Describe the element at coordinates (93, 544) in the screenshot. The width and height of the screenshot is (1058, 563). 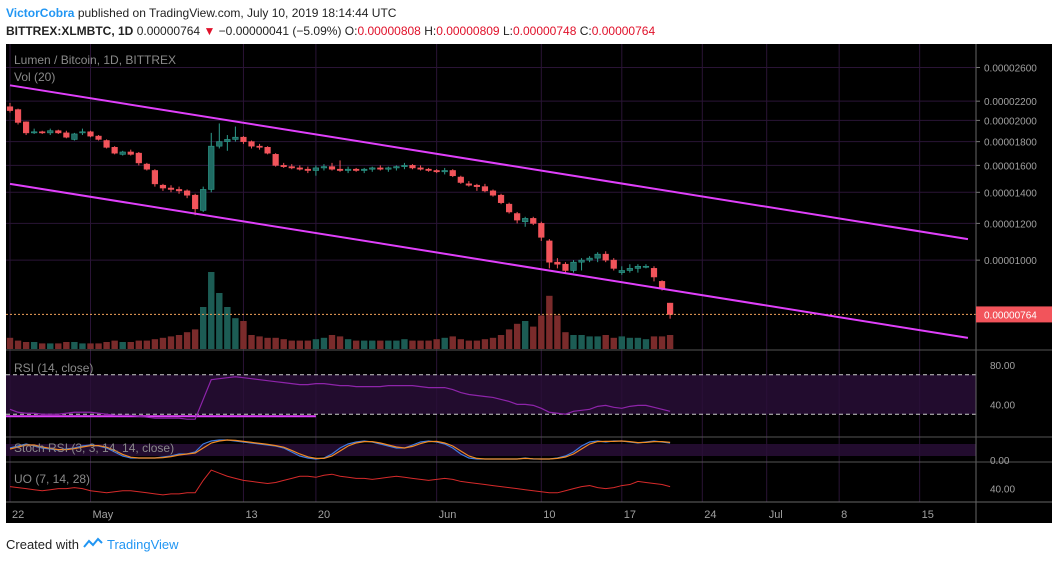
I see `tradingview-logo-icon` at that location.